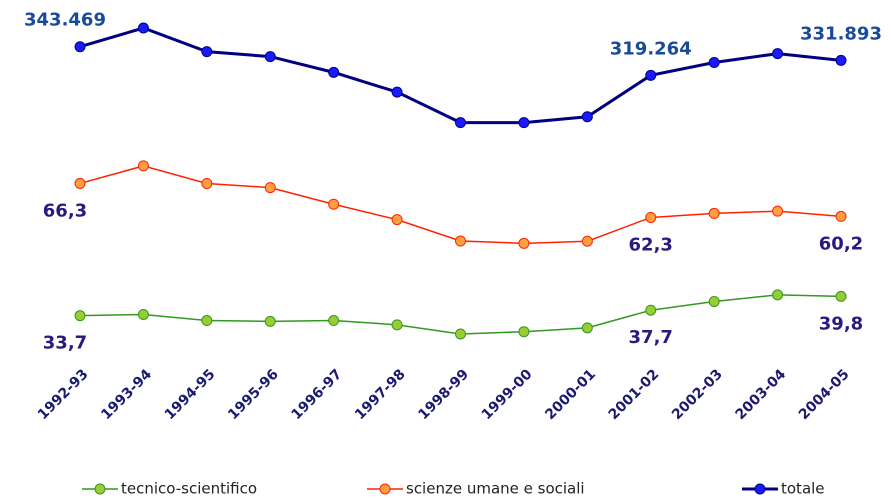  What do you see at coordinates (495, 489) in the screenshot?
I see `legend-label: scienze umane e sociali` at bounding box center [495, 489].